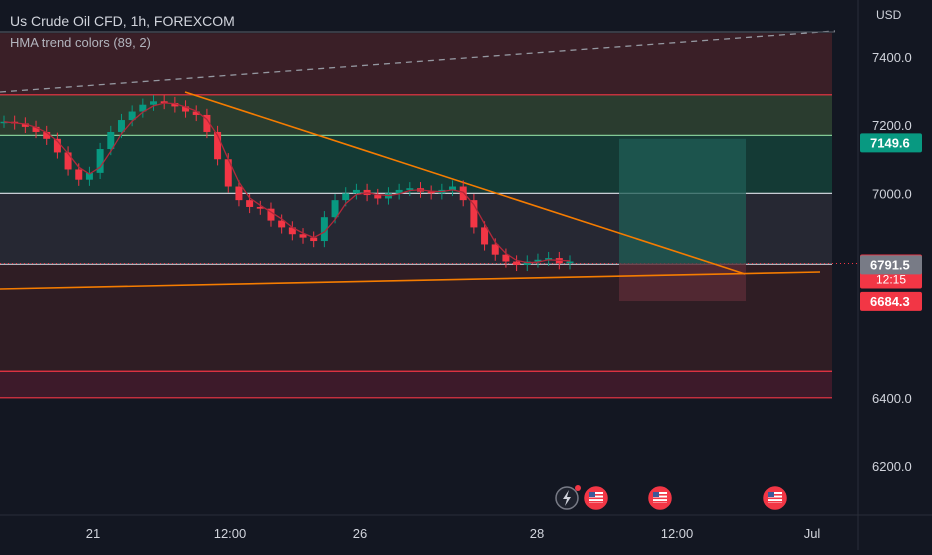 This screenshot has width=932, height=555. What do you see at coordinates (567, 498) in the screenshot?
I see `flash-icon` at bounding box center [567, 498].